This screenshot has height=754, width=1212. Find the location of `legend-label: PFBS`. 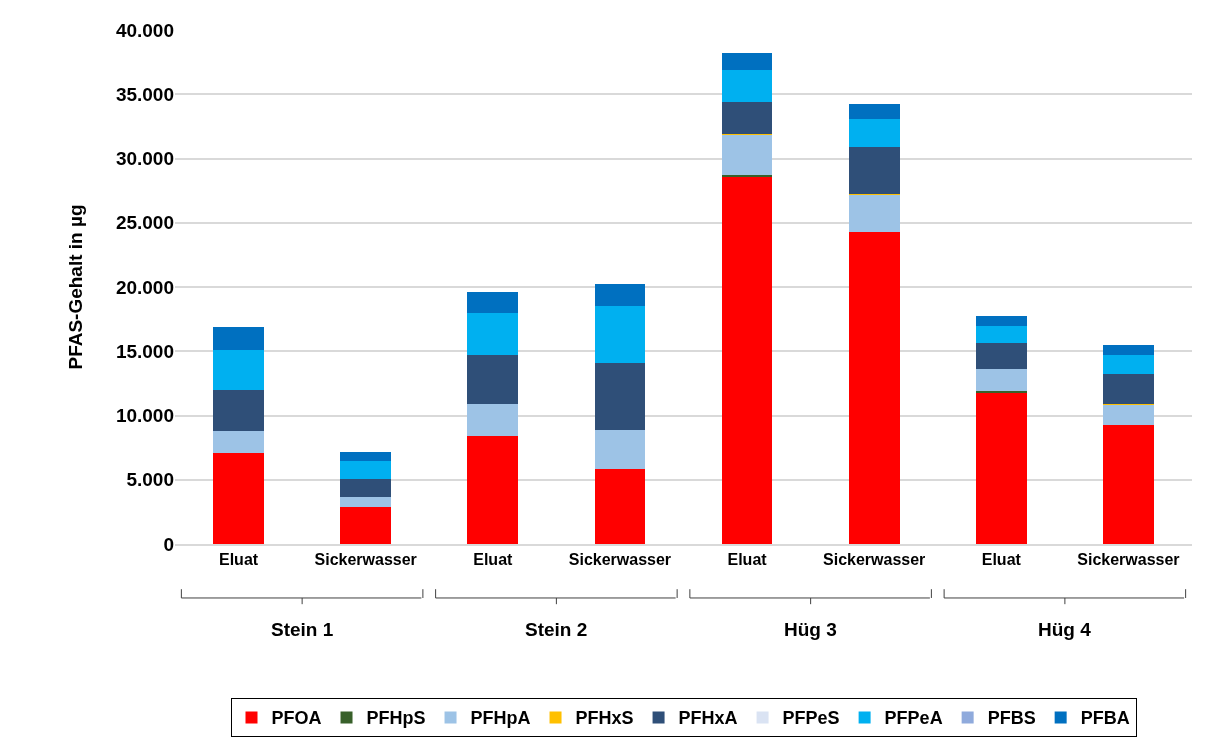

legend-label: PFBS is located at coordinates (1011, 718).